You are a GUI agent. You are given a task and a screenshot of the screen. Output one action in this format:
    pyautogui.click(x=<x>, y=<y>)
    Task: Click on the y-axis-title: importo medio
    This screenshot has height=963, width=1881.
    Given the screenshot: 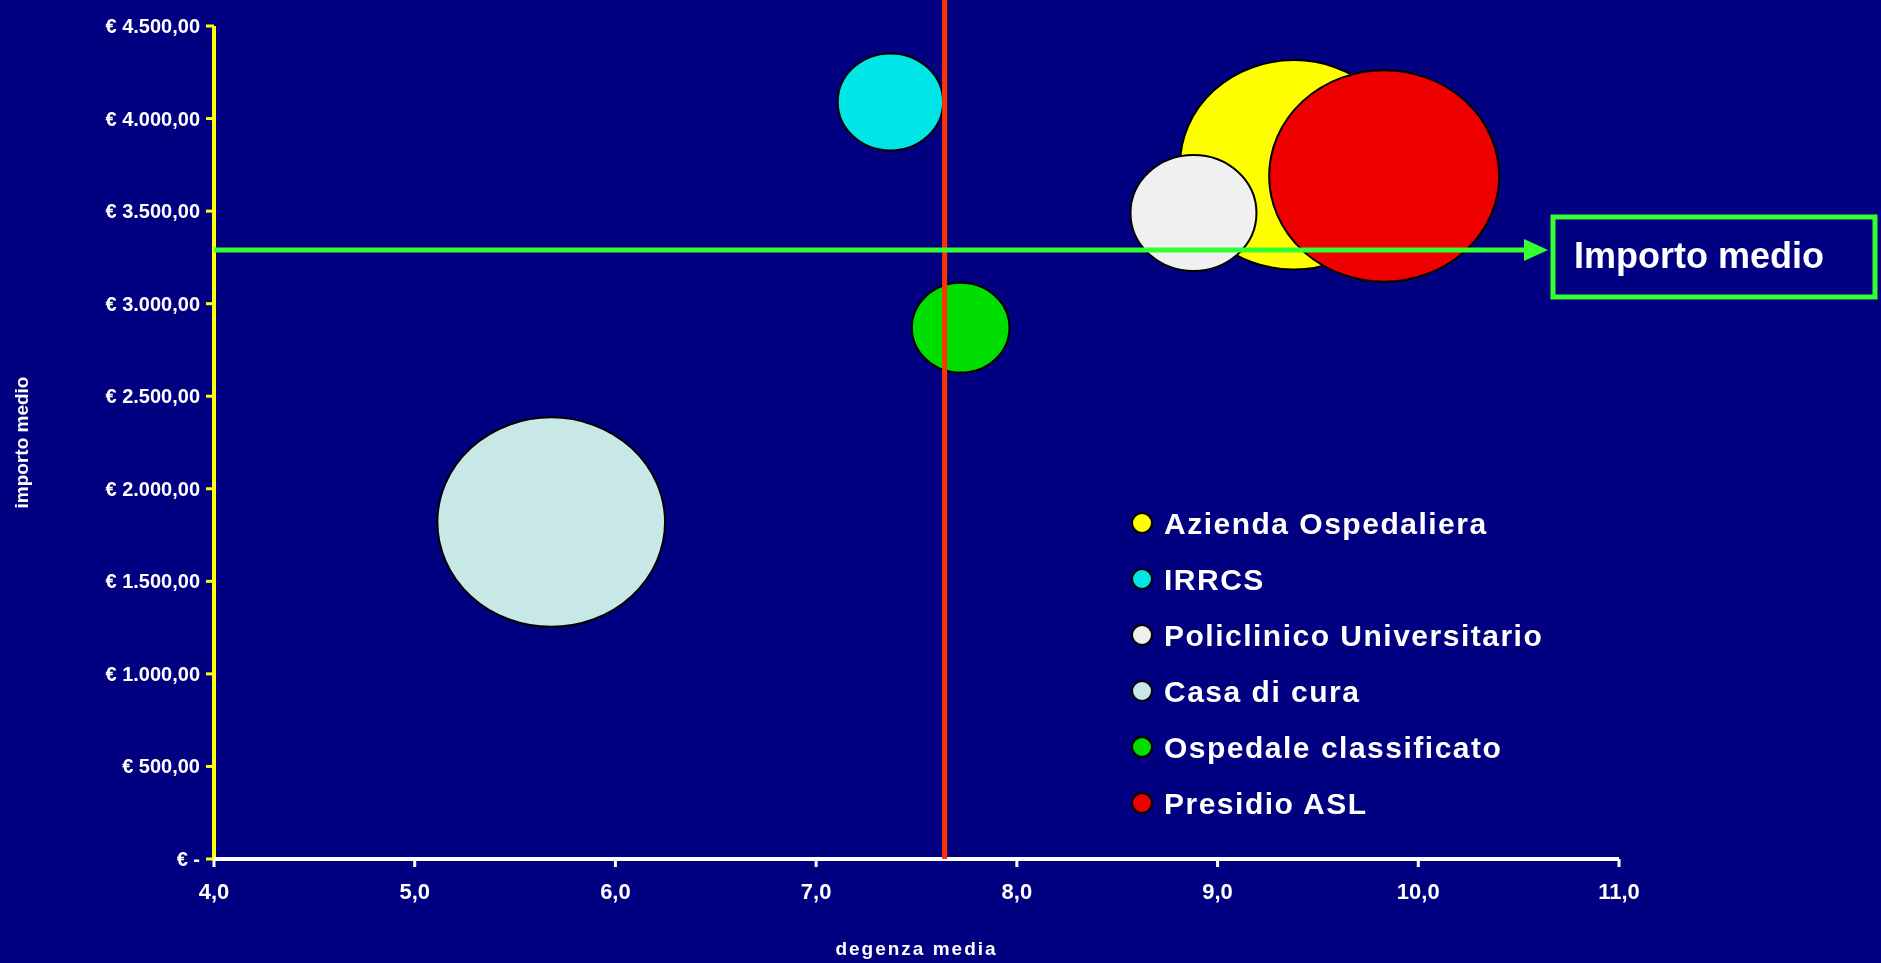 What is the action you would take?
    pyautogui.click(x=21, y=442)
    